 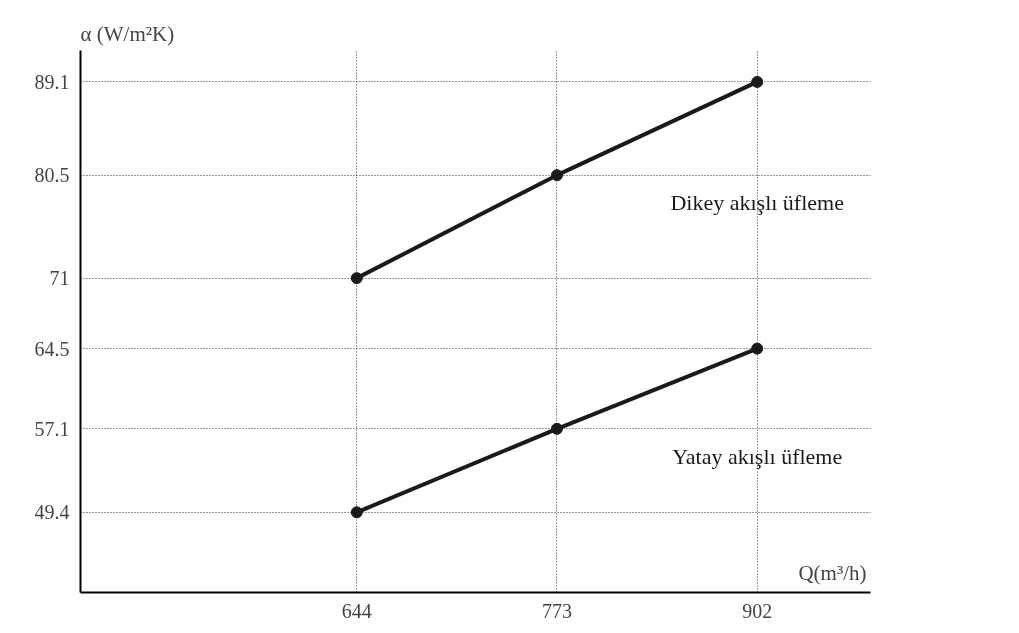 What do you see at coordinates (52, 81) in the screenshot?
I see `y-tick-label: 89.1` at bounding box center [52, 81].